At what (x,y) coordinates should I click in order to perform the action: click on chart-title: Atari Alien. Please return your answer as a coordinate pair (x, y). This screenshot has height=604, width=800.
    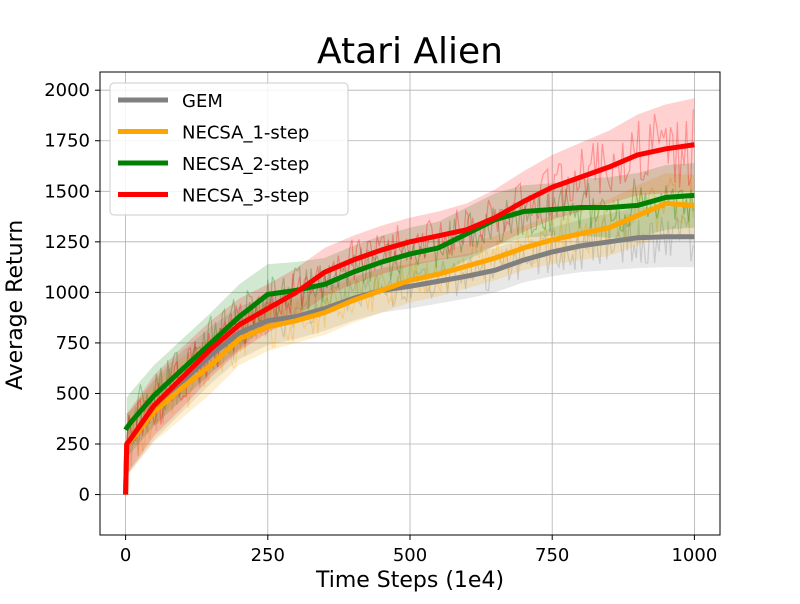
    Looking at the image, I should click on (410, 51).